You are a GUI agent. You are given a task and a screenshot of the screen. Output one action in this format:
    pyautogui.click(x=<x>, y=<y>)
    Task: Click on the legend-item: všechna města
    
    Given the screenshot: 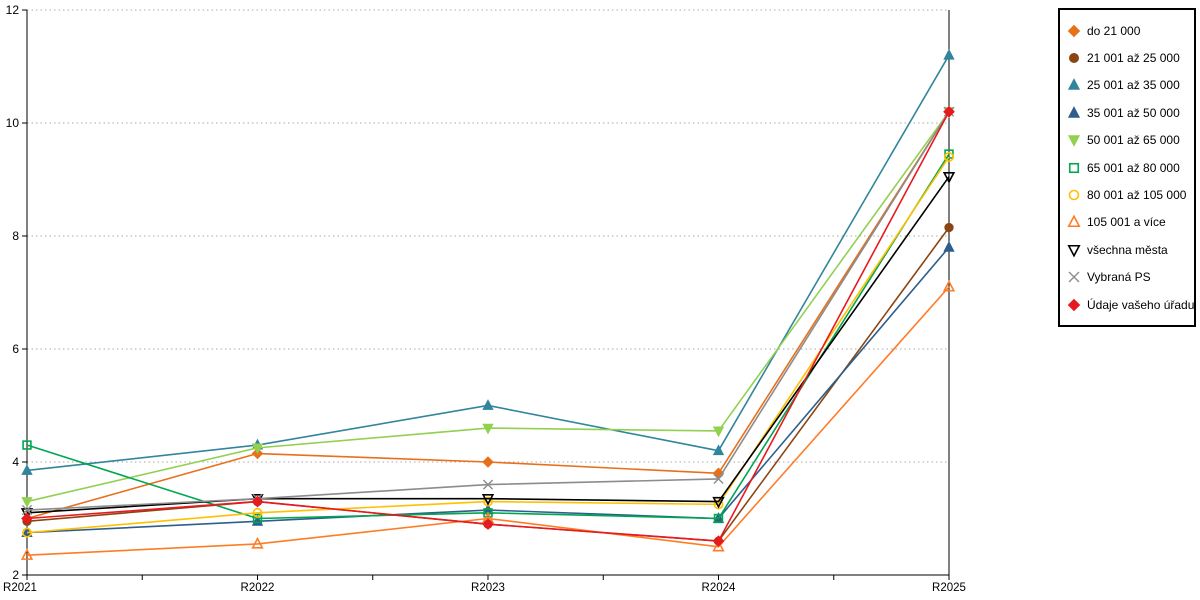 What is the action you would take?
    pyautogui.click(x=1127, y=249)
    